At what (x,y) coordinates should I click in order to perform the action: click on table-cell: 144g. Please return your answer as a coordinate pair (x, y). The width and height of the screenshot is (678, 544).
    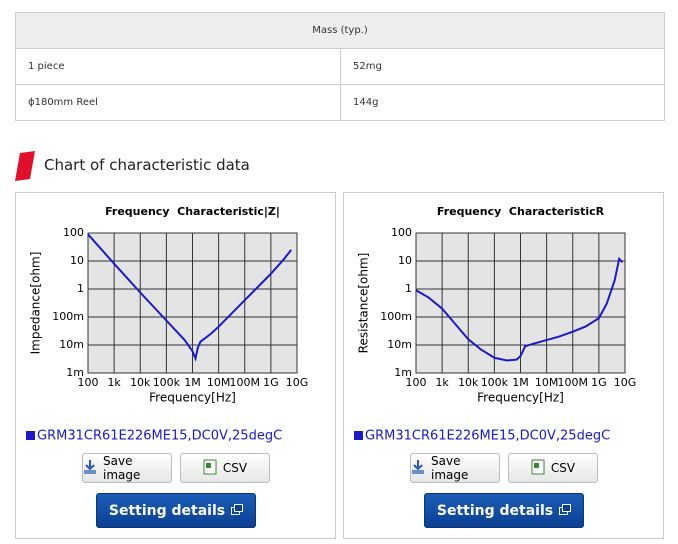
    Looking at the image, I should click on (502, 102).